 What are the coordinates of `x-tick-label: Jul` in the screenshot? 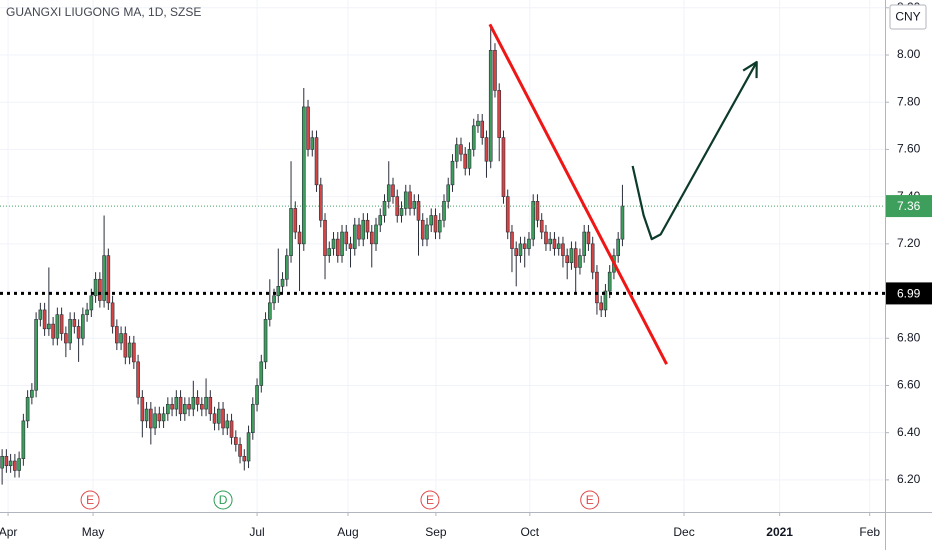 It's located at (256, 532).